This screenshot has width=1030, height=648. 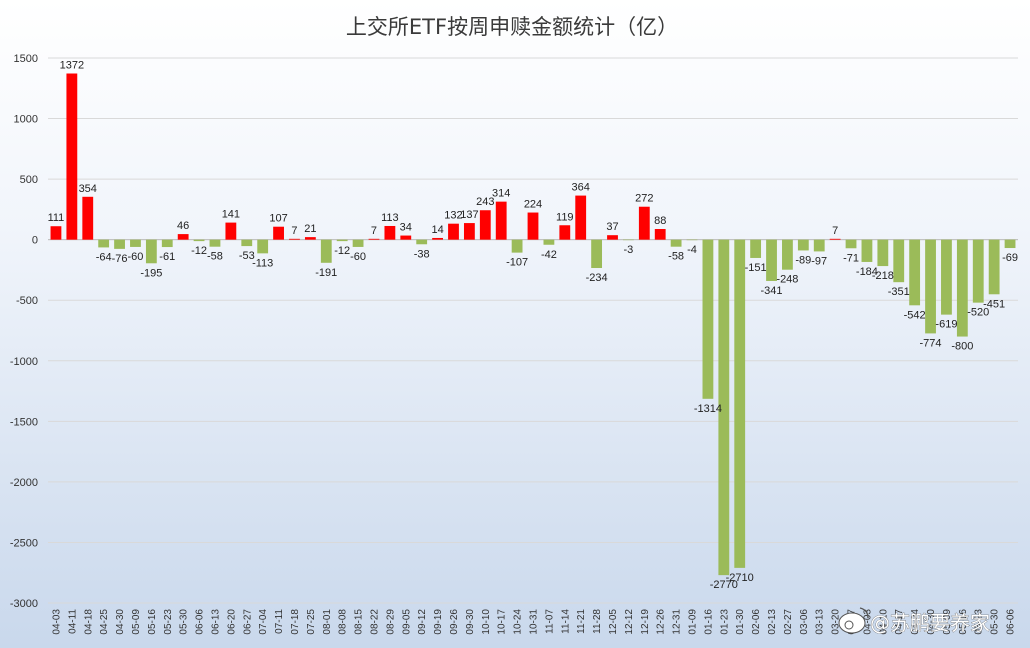 What do you see at coordinates (136, 257) in the screenshot?
I see `data-label: -60` at bounding box center [136, 257].